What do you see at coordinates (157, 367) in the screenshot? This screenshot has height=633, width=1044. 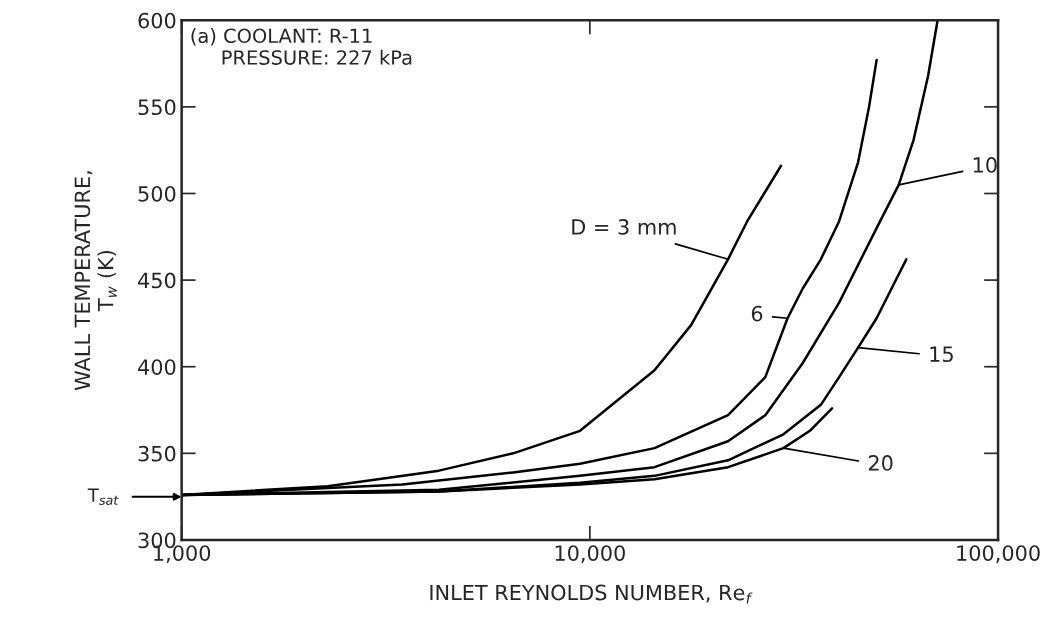 I see `y-tick-label: 400` at bounding box center [157, 367].